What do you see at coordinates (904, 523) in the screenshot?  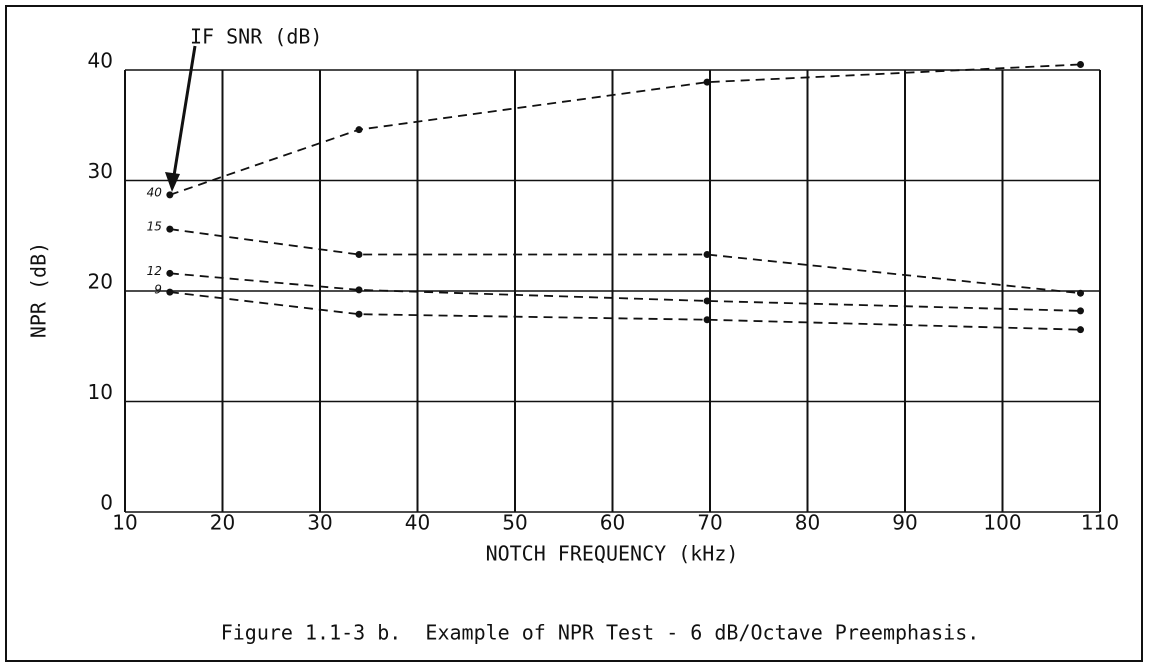 I see `x-tick-label: 90` at bounding box center [904, 523].